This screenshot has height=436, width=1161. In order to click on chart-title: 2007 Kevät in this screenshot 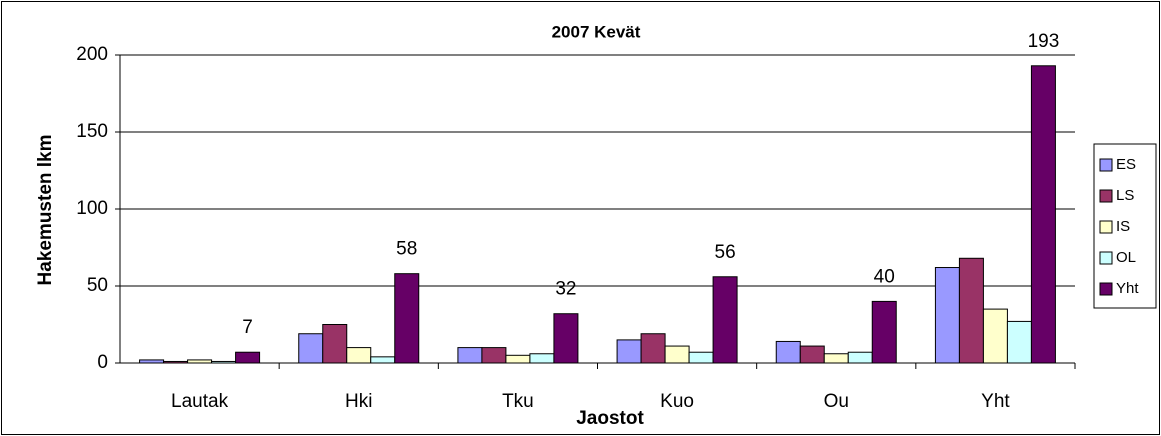, I will do `click(596, 31)`.